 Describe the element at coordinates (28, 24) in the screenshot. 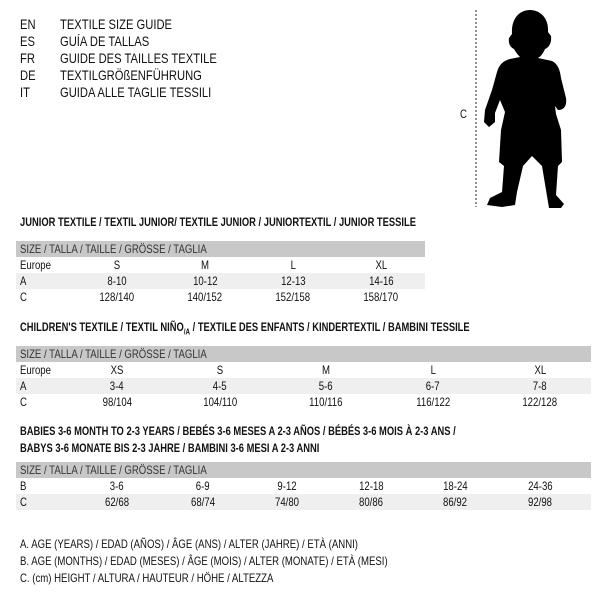

I see `lang-code: EN` at that location.